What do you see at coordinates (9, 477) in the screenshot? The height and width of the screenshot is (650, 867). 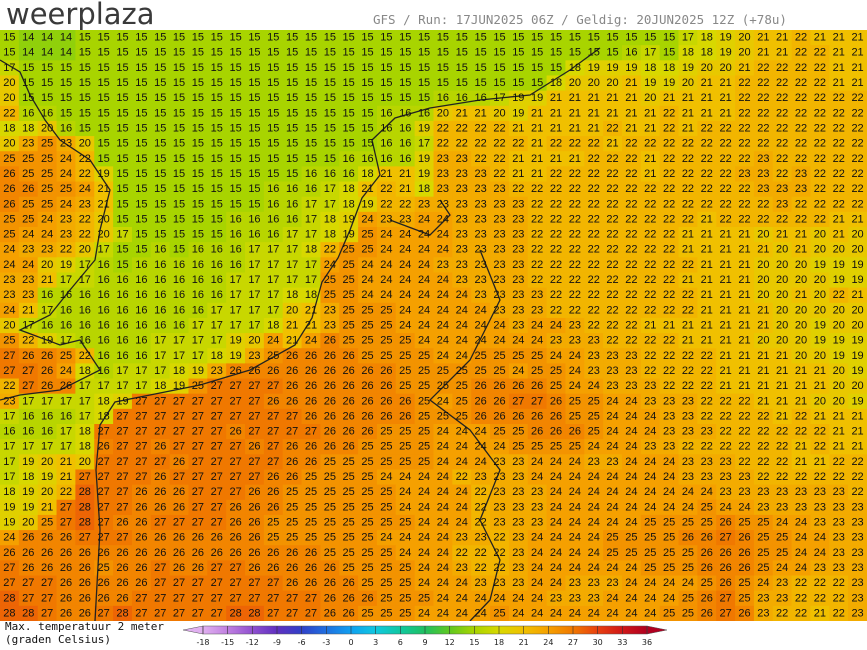 I see `temperature-label: 17` at bounding box center [9, 477].